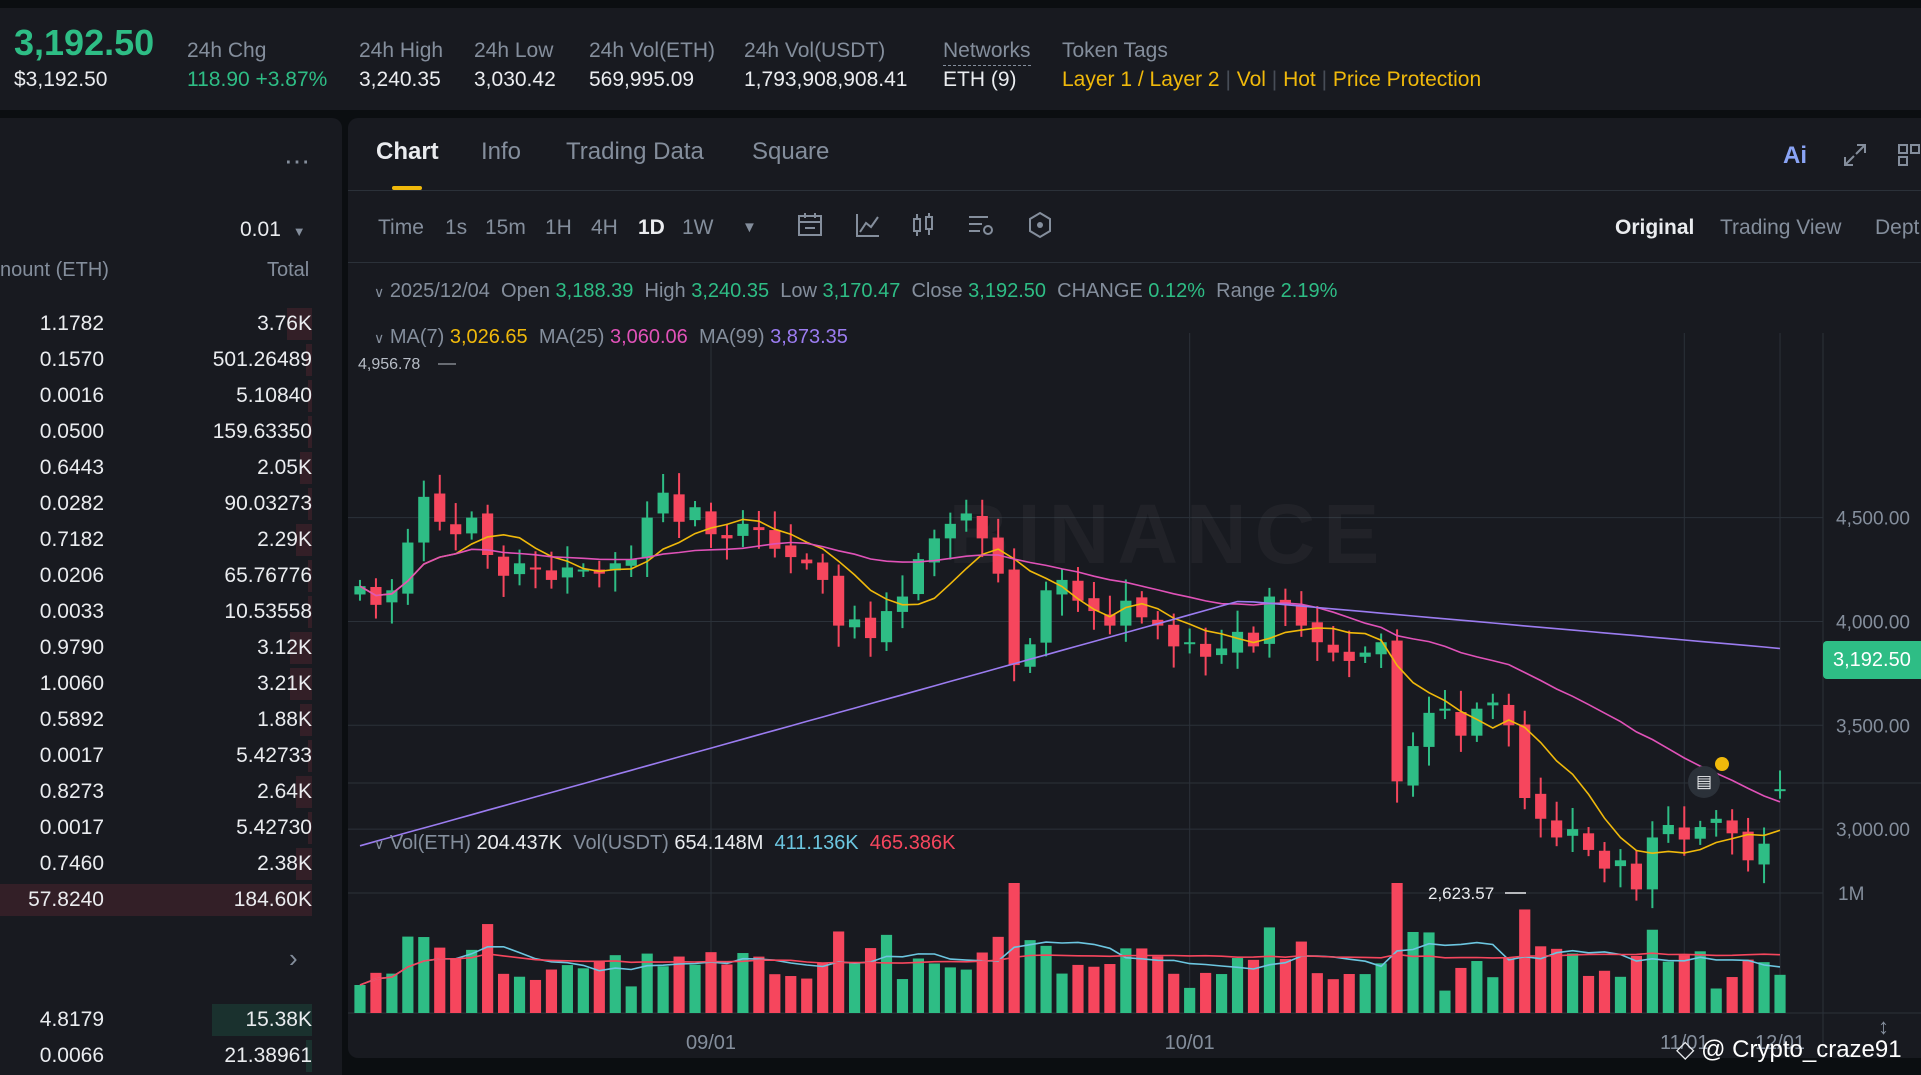 Image resolution: width=1921 pixels, height=1075 pixels. I want to click on ask-row: 0.7182 2.29K, so click(156, 540).